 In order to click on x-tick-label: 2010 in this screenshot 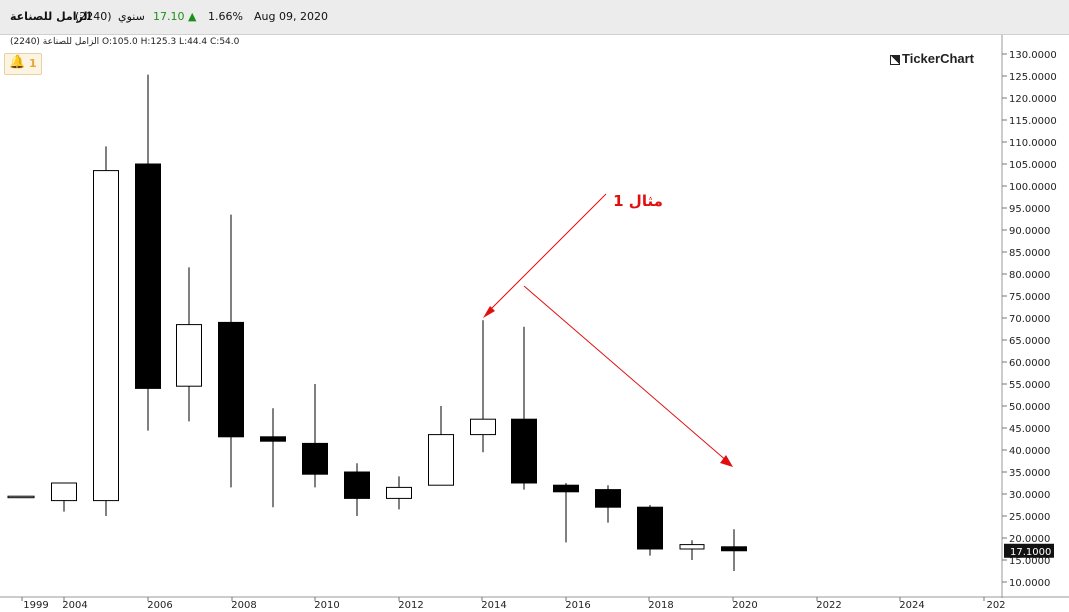, I will do `click(326, 605)`.